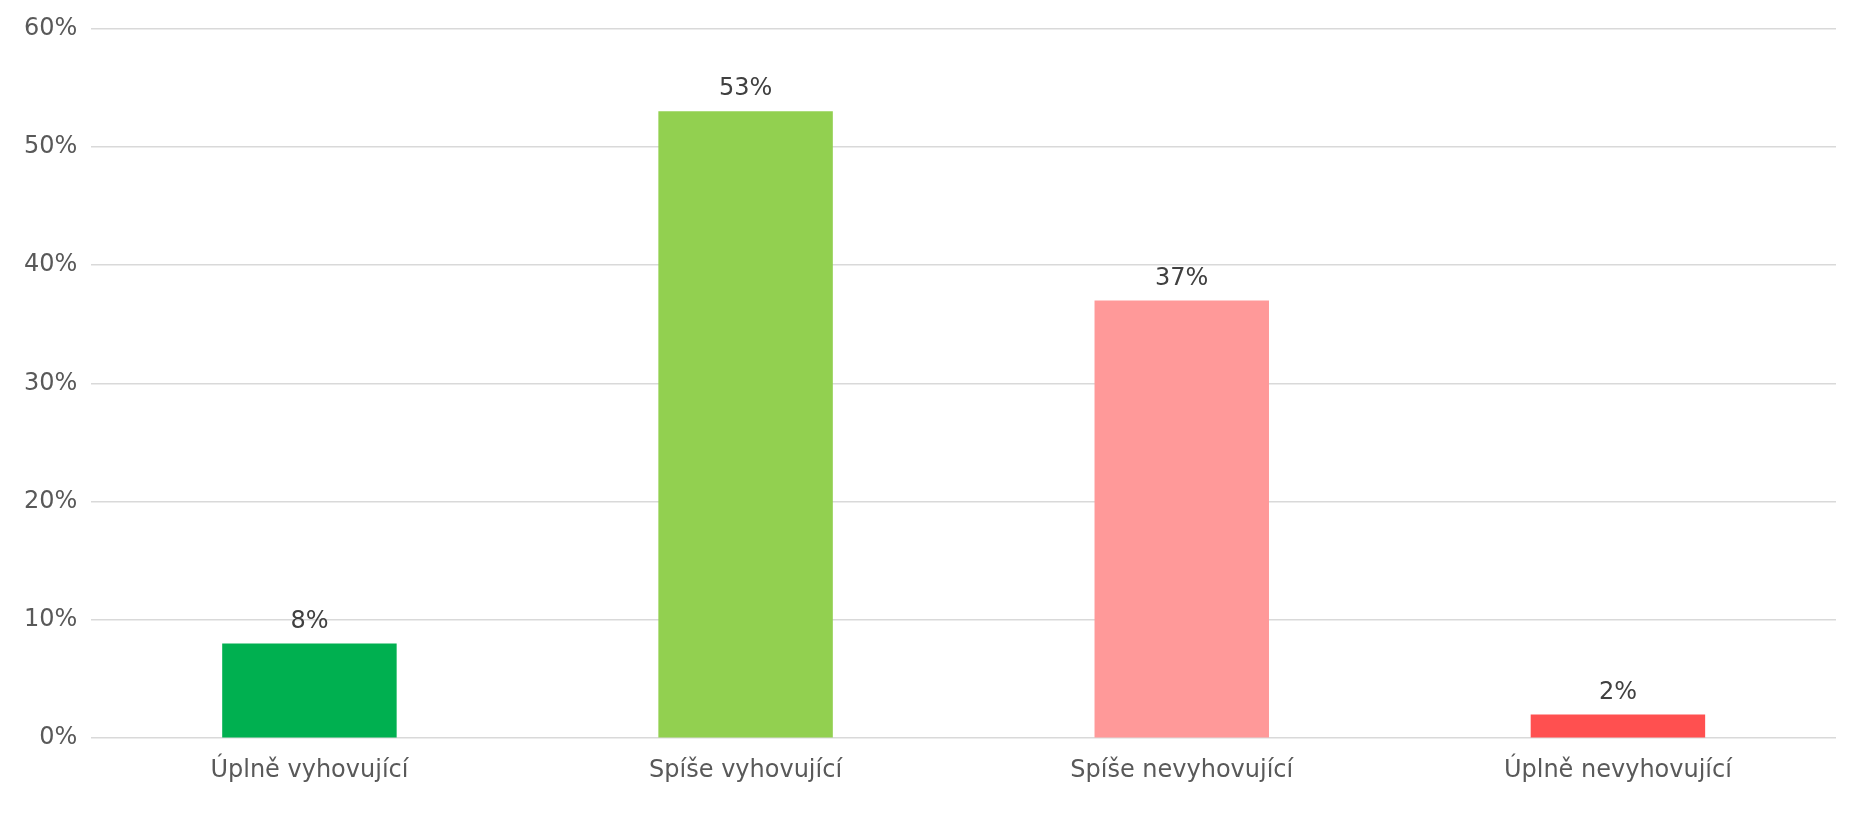 Image resolution: width=1856 pixels, height=813 pixels. I want to click on data-label: 2%, so click(1617, 690).